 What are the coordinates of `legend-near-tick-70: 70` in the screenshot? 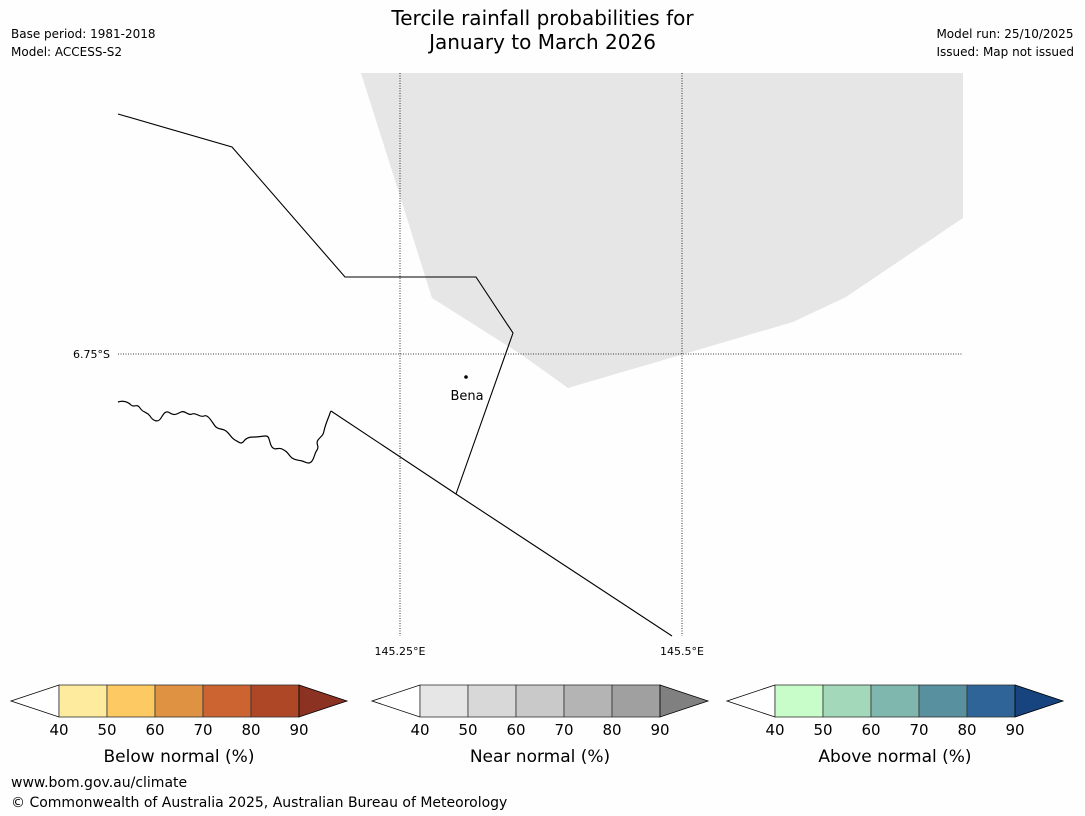 It's located at (563, 730).